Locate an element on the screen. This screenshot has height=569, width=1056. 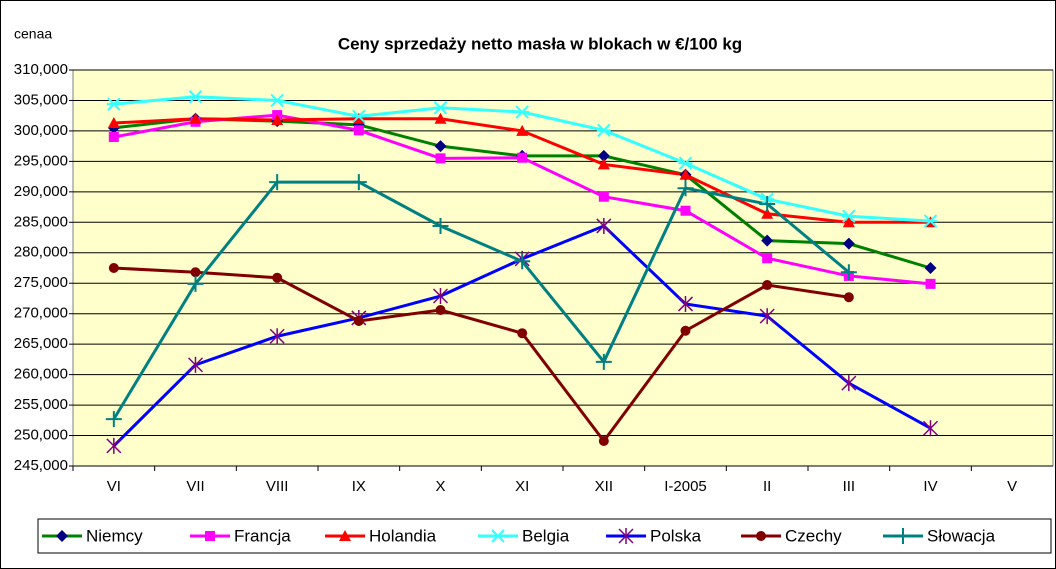
legend-label: Polska is located at coordinates (676, 535).